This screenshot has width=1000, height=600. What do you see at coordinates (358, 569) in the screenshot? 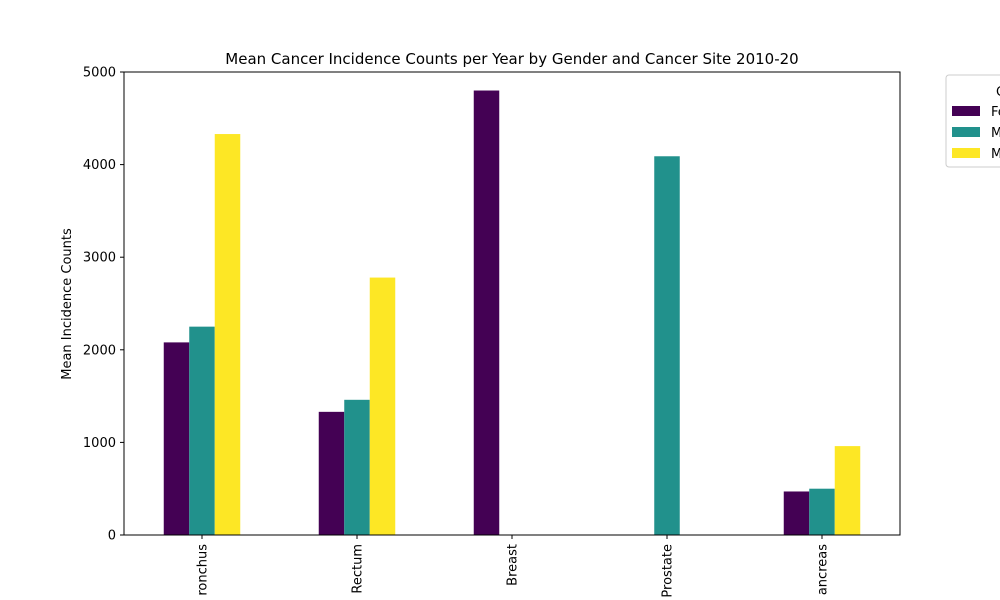
I see `x-tick-label: Rectum` at bounding box center [358, 569].